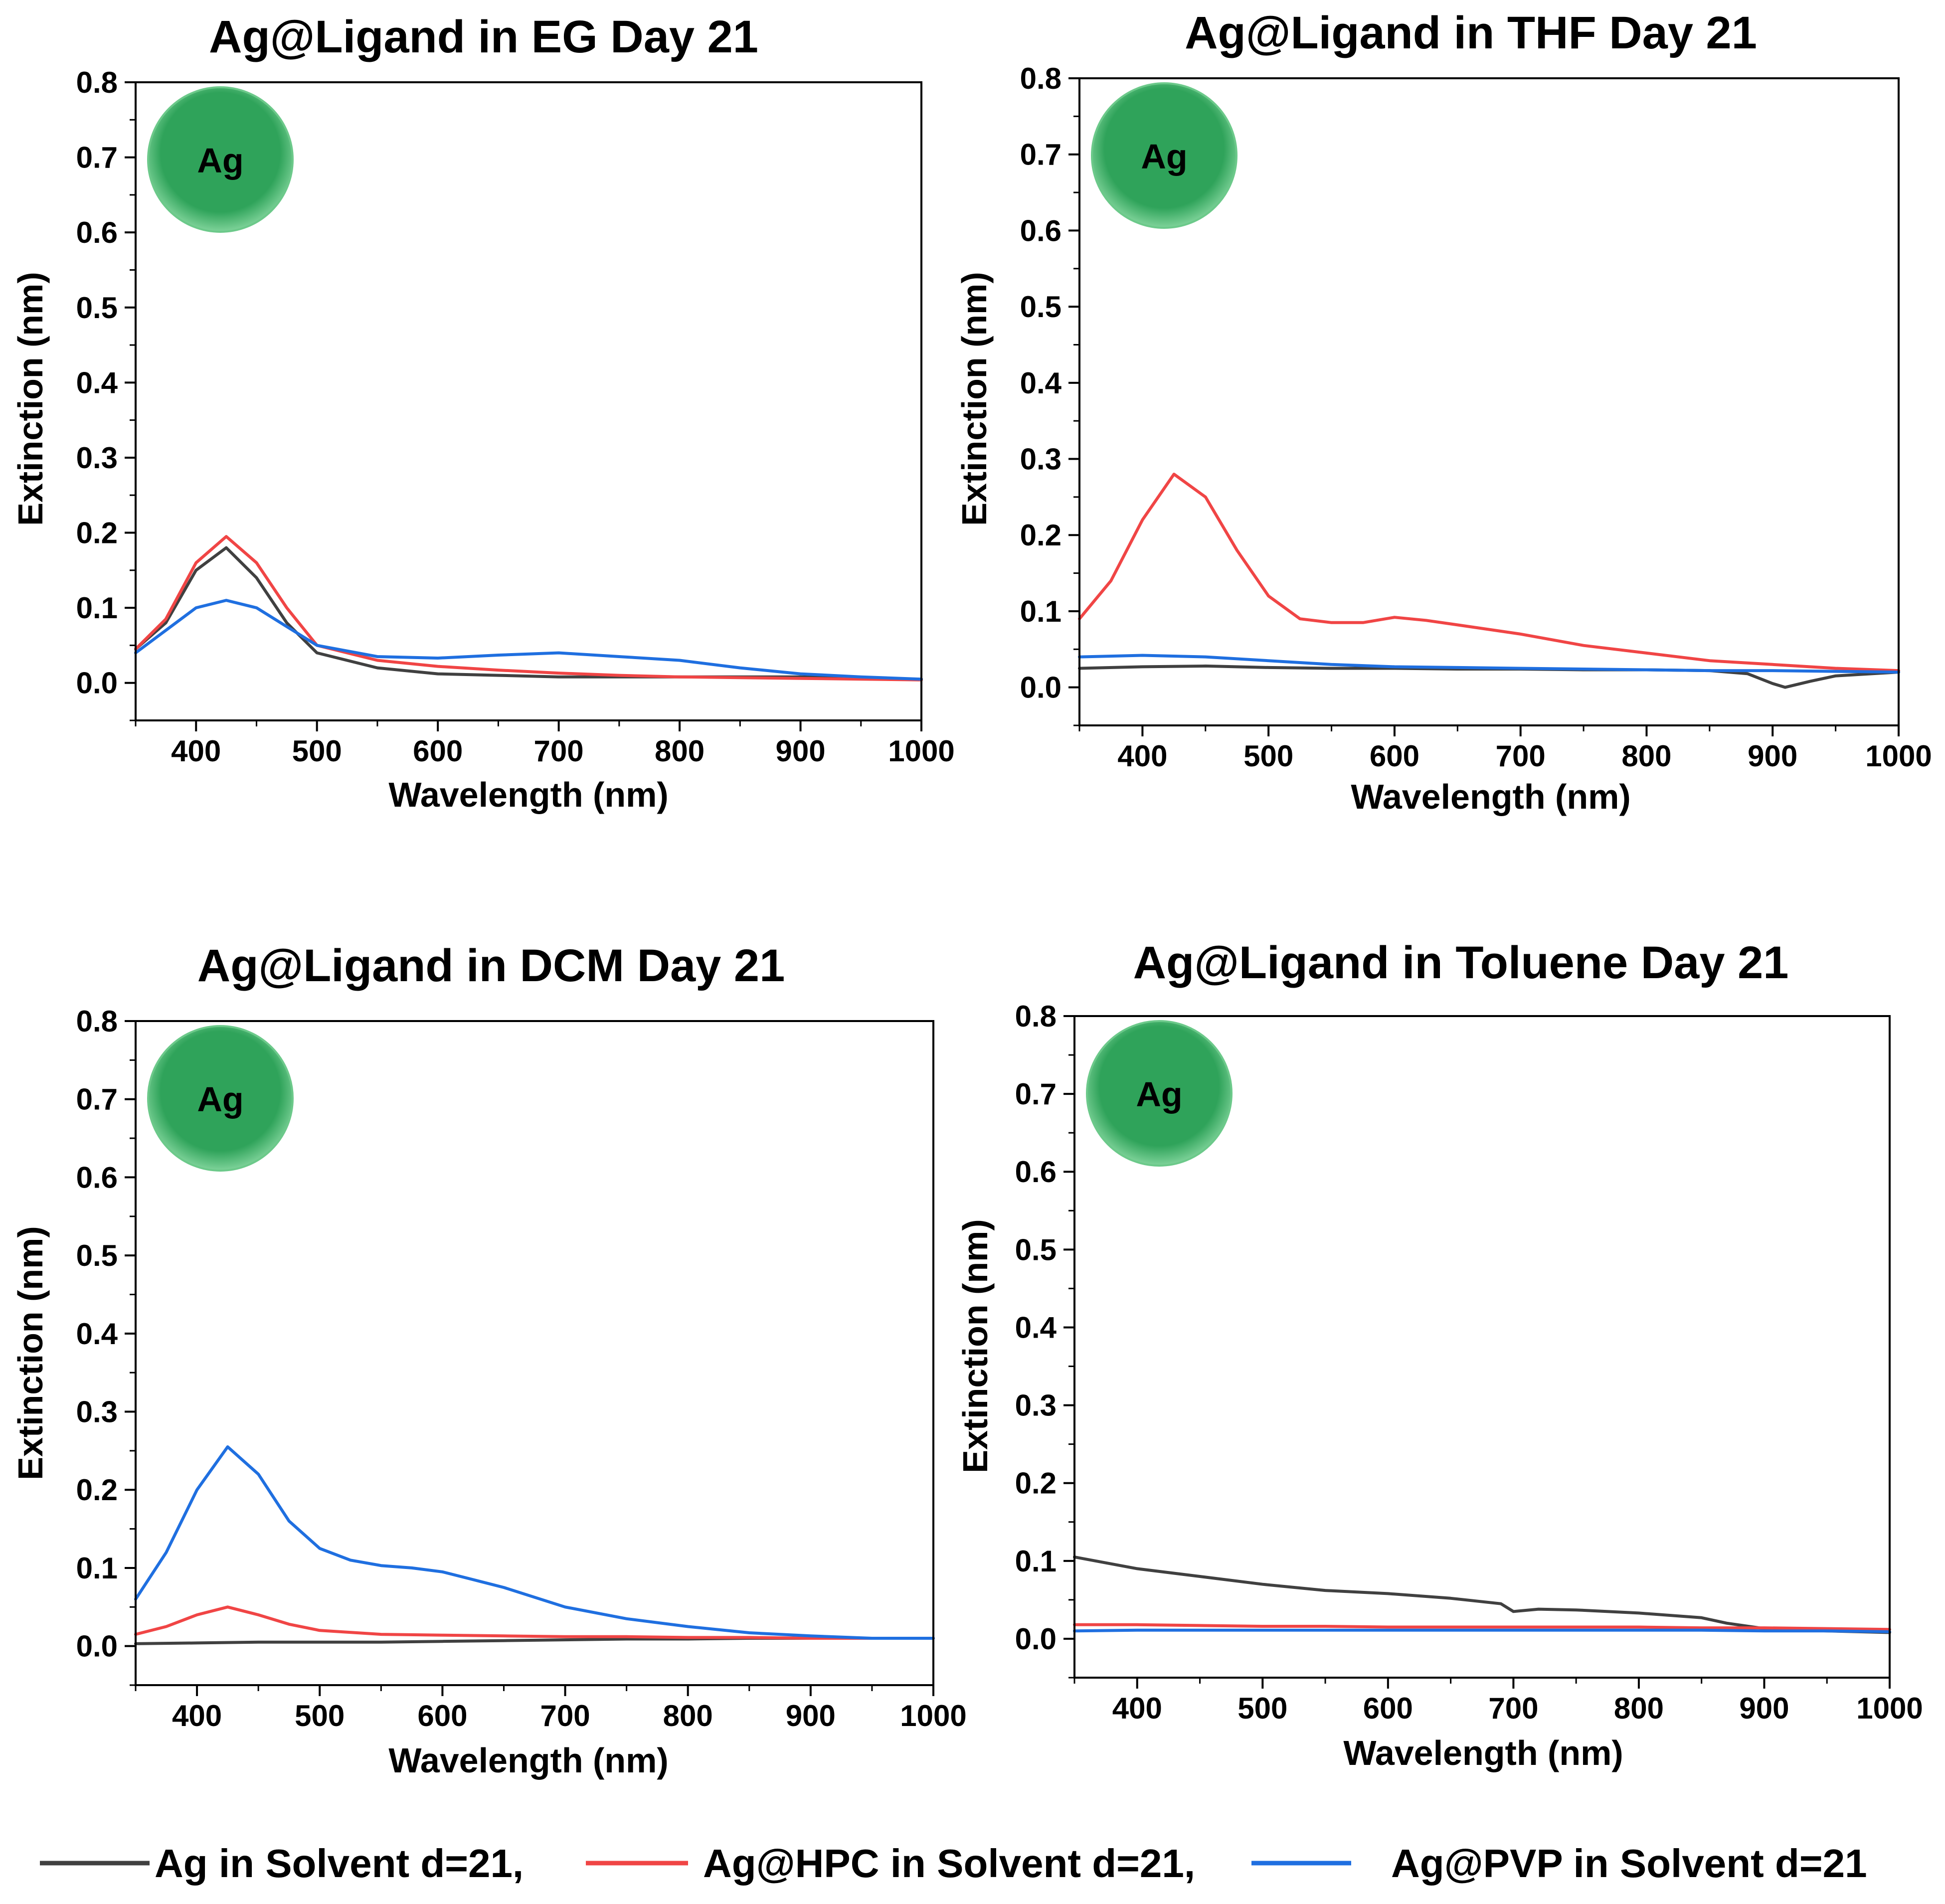 This screenshot has width=1945, height=1904. I want to click on panel-title: Ag@Ligand in Toluene Day 21, so click(1461, 963).